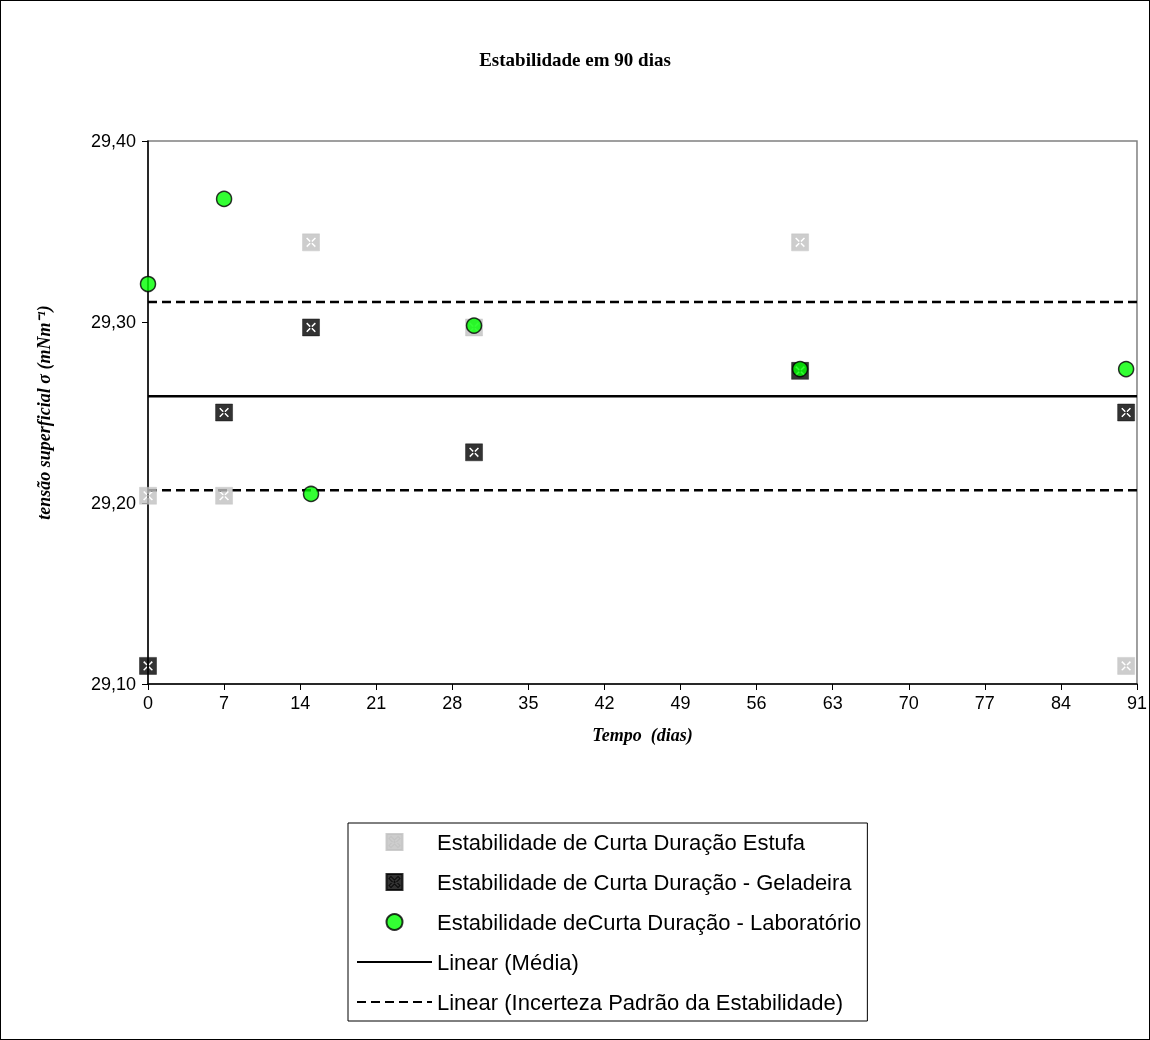  I want to click on x-tick-label: 56, so click(756, 703).